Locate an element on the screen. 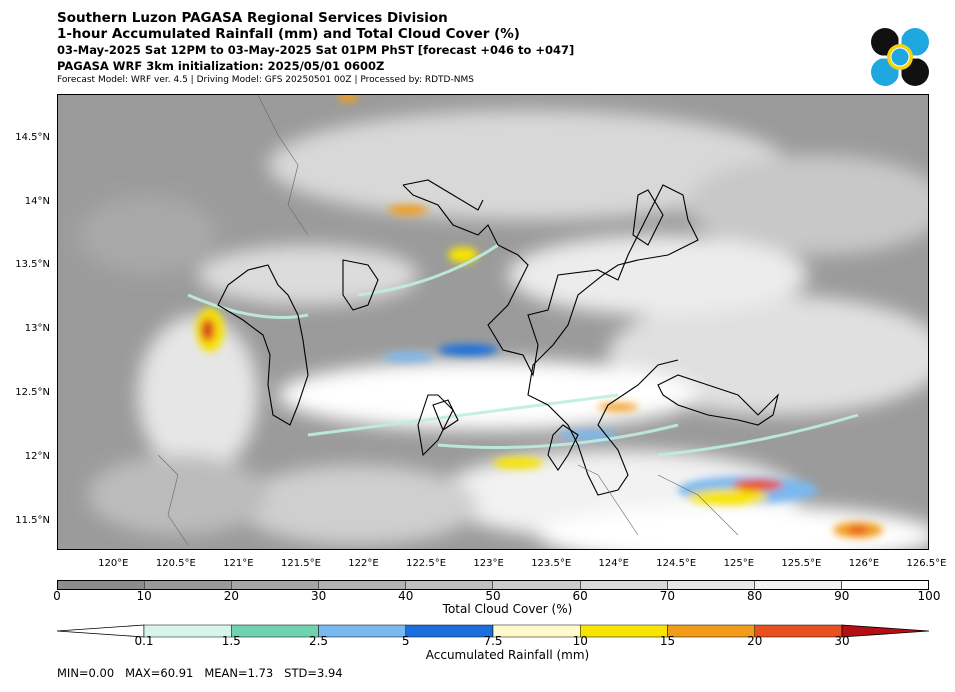 This screenshot has height=692, width=955. longitude-label: 120°E is located at coordinates (113, 563).